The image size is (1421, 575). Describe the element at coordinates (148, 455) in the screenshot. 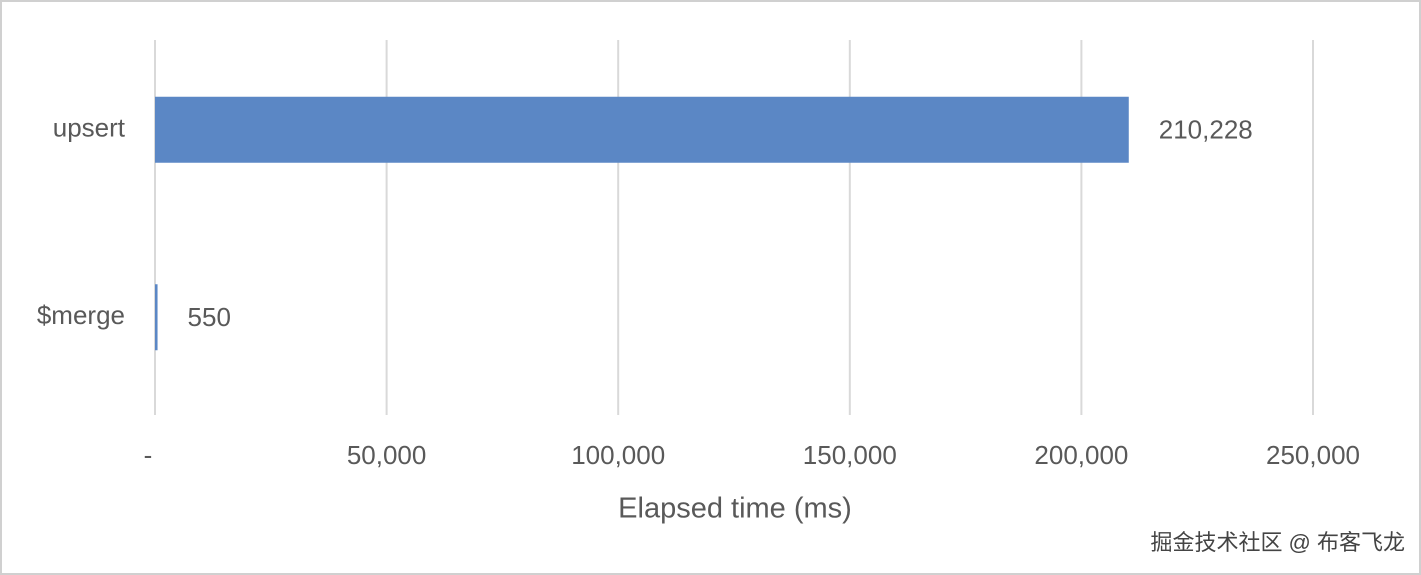

I see `x-tick-label: -` at that location.